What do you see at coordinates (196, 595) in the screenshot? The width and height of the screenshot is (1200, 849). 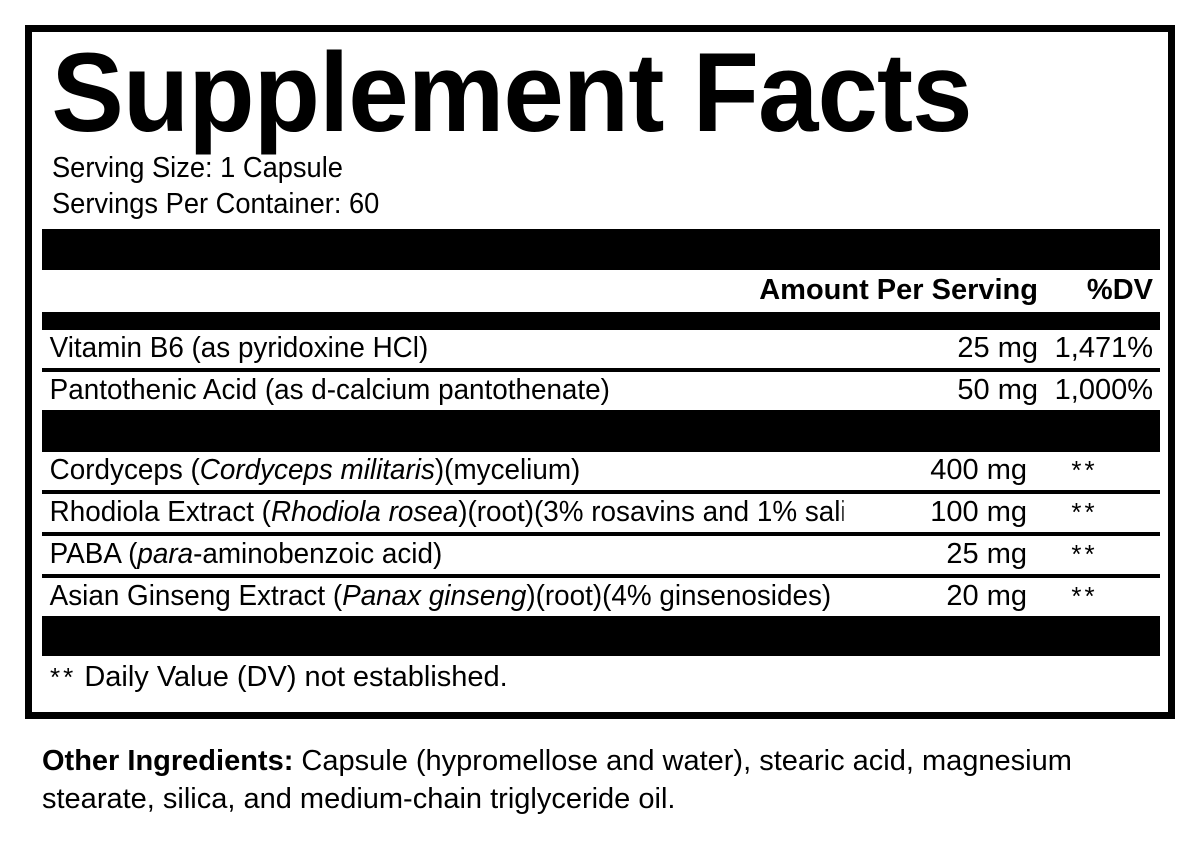 I see `nutrient-name-text: Asian Ginseng Extract (` at bounding box center [196, 595].